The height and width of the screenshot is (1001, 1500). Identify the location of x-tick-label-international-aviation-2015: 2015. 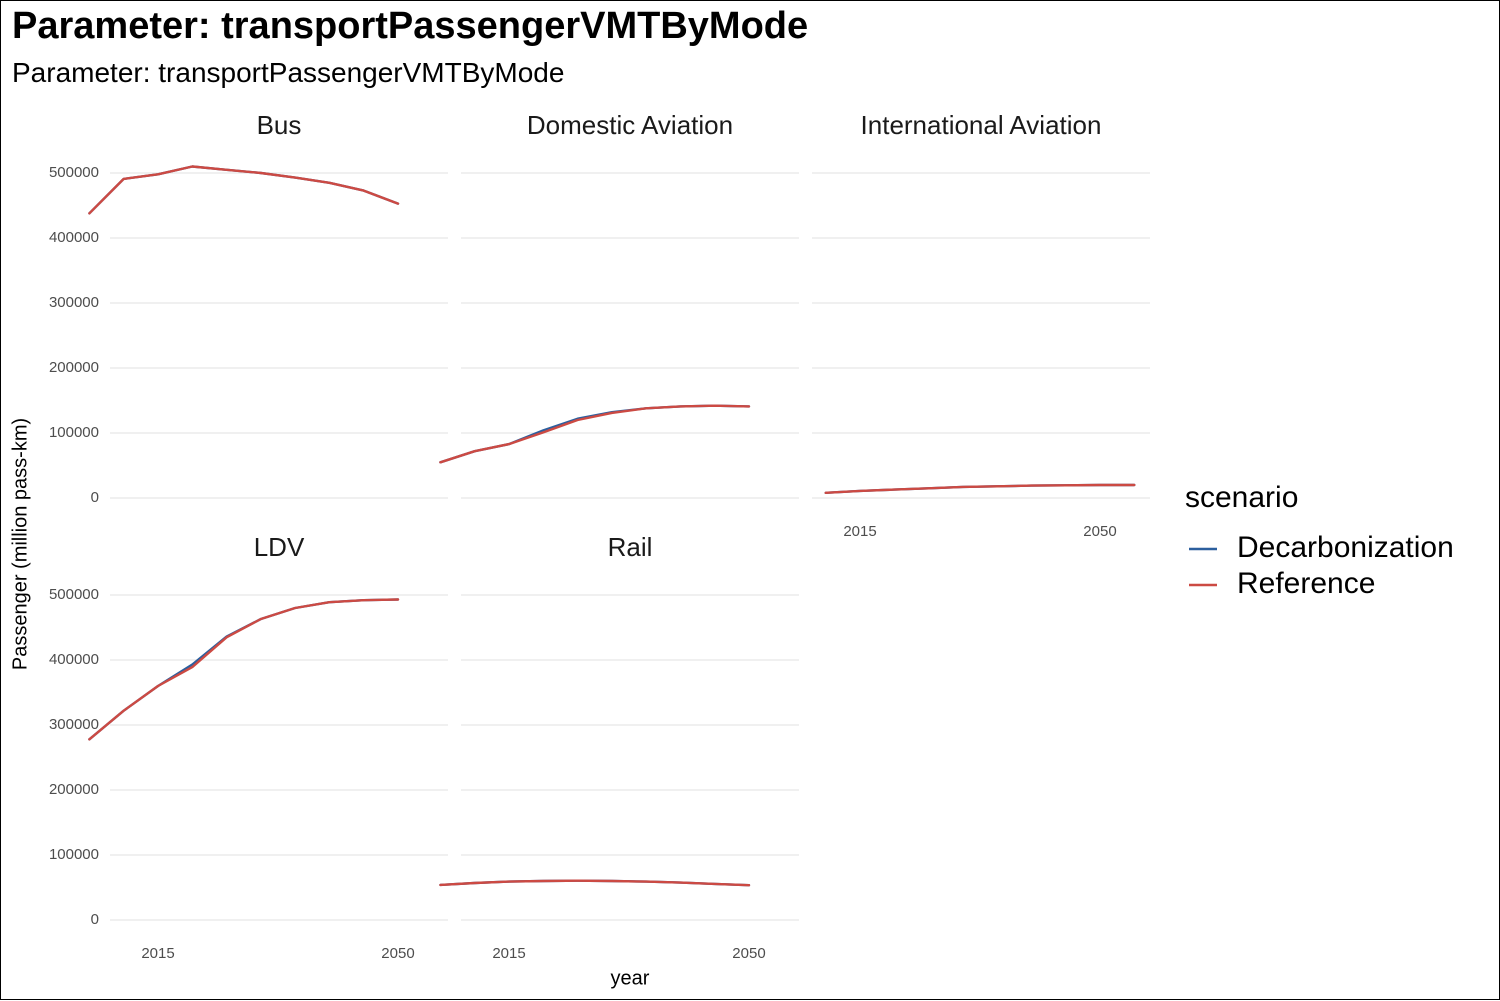
(859, 531).